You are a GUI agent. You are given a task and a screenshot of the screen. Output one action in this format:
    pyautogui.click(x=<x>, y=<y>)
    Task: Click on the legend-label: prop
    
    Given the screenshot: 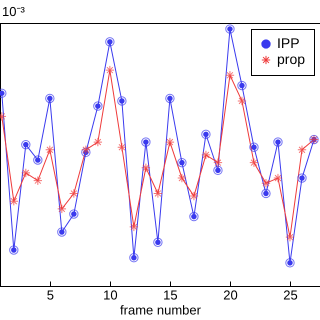 What is the action you would take?
    pyautogui.click(x=291, y=59)
    